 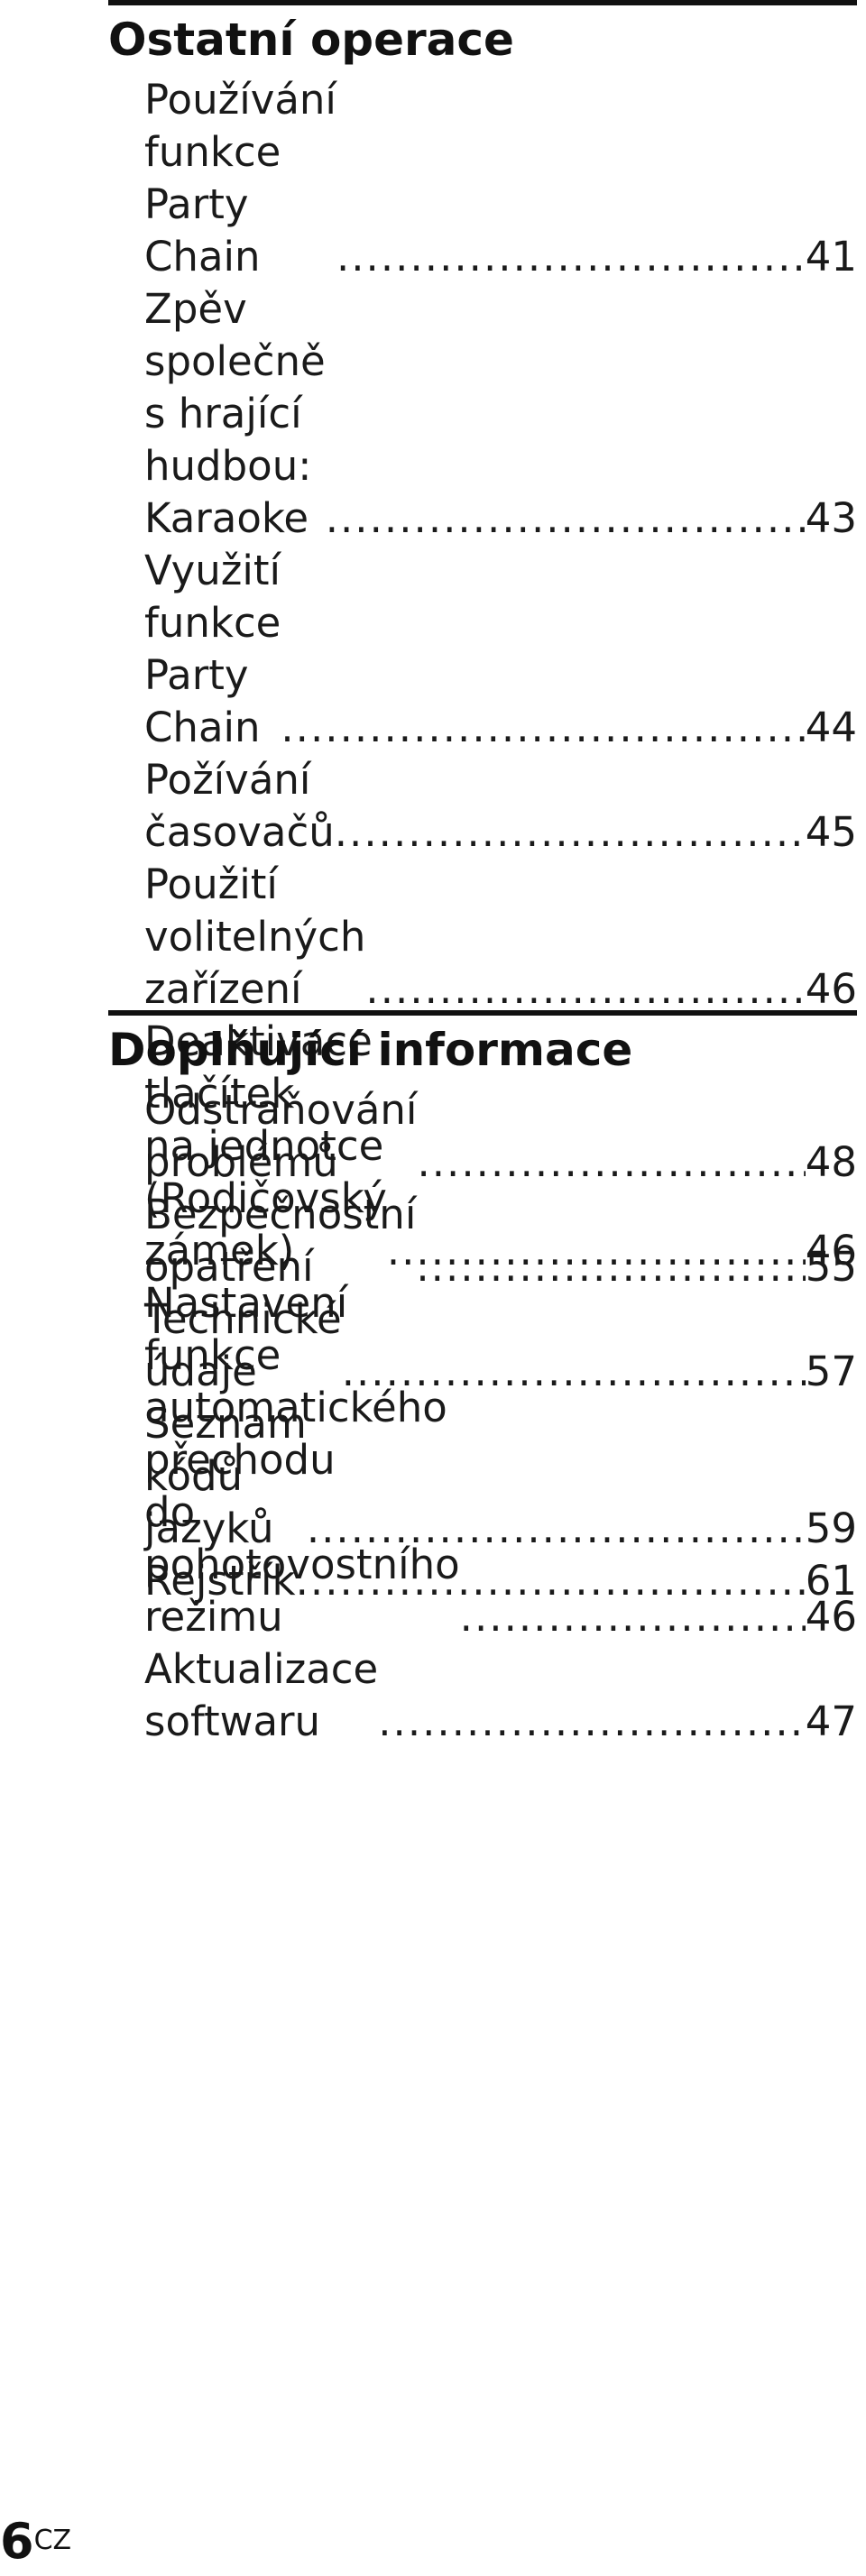 I want to click on toc-entry-title: Bezpečnostní opatření, so click(x=280, y=1241).